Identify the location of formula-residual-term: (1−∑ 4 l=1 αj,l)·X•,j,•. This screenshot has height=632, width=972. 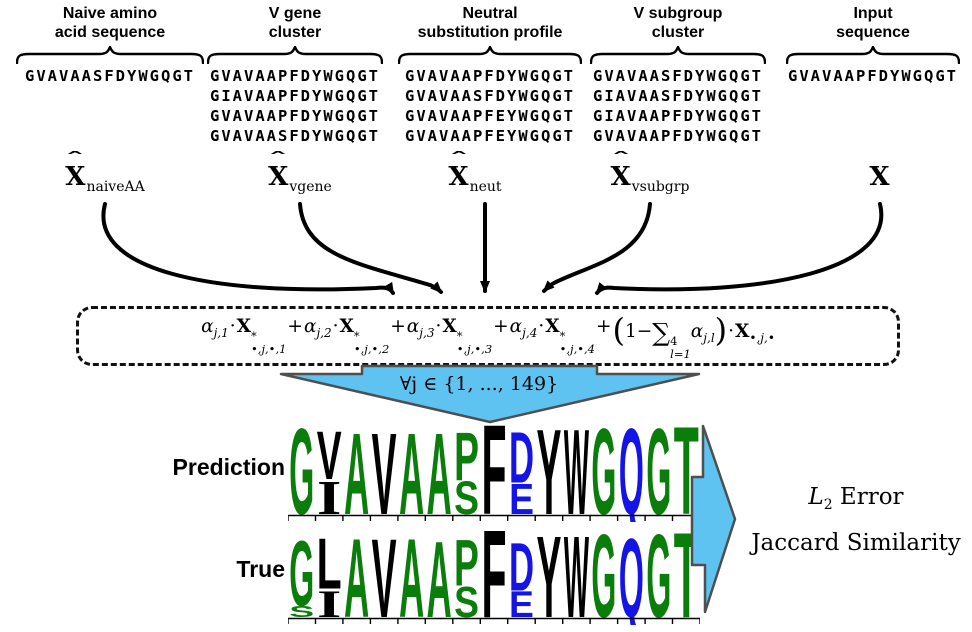
(693, 336).